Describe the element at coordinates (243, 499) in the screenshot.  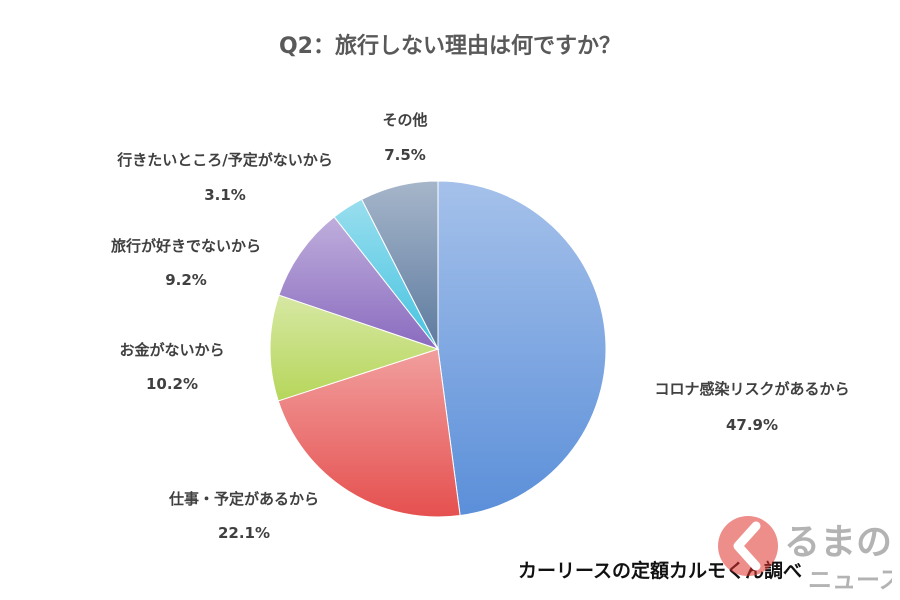
I see `slice-label-1: 仕事・予定があるから` at that location.